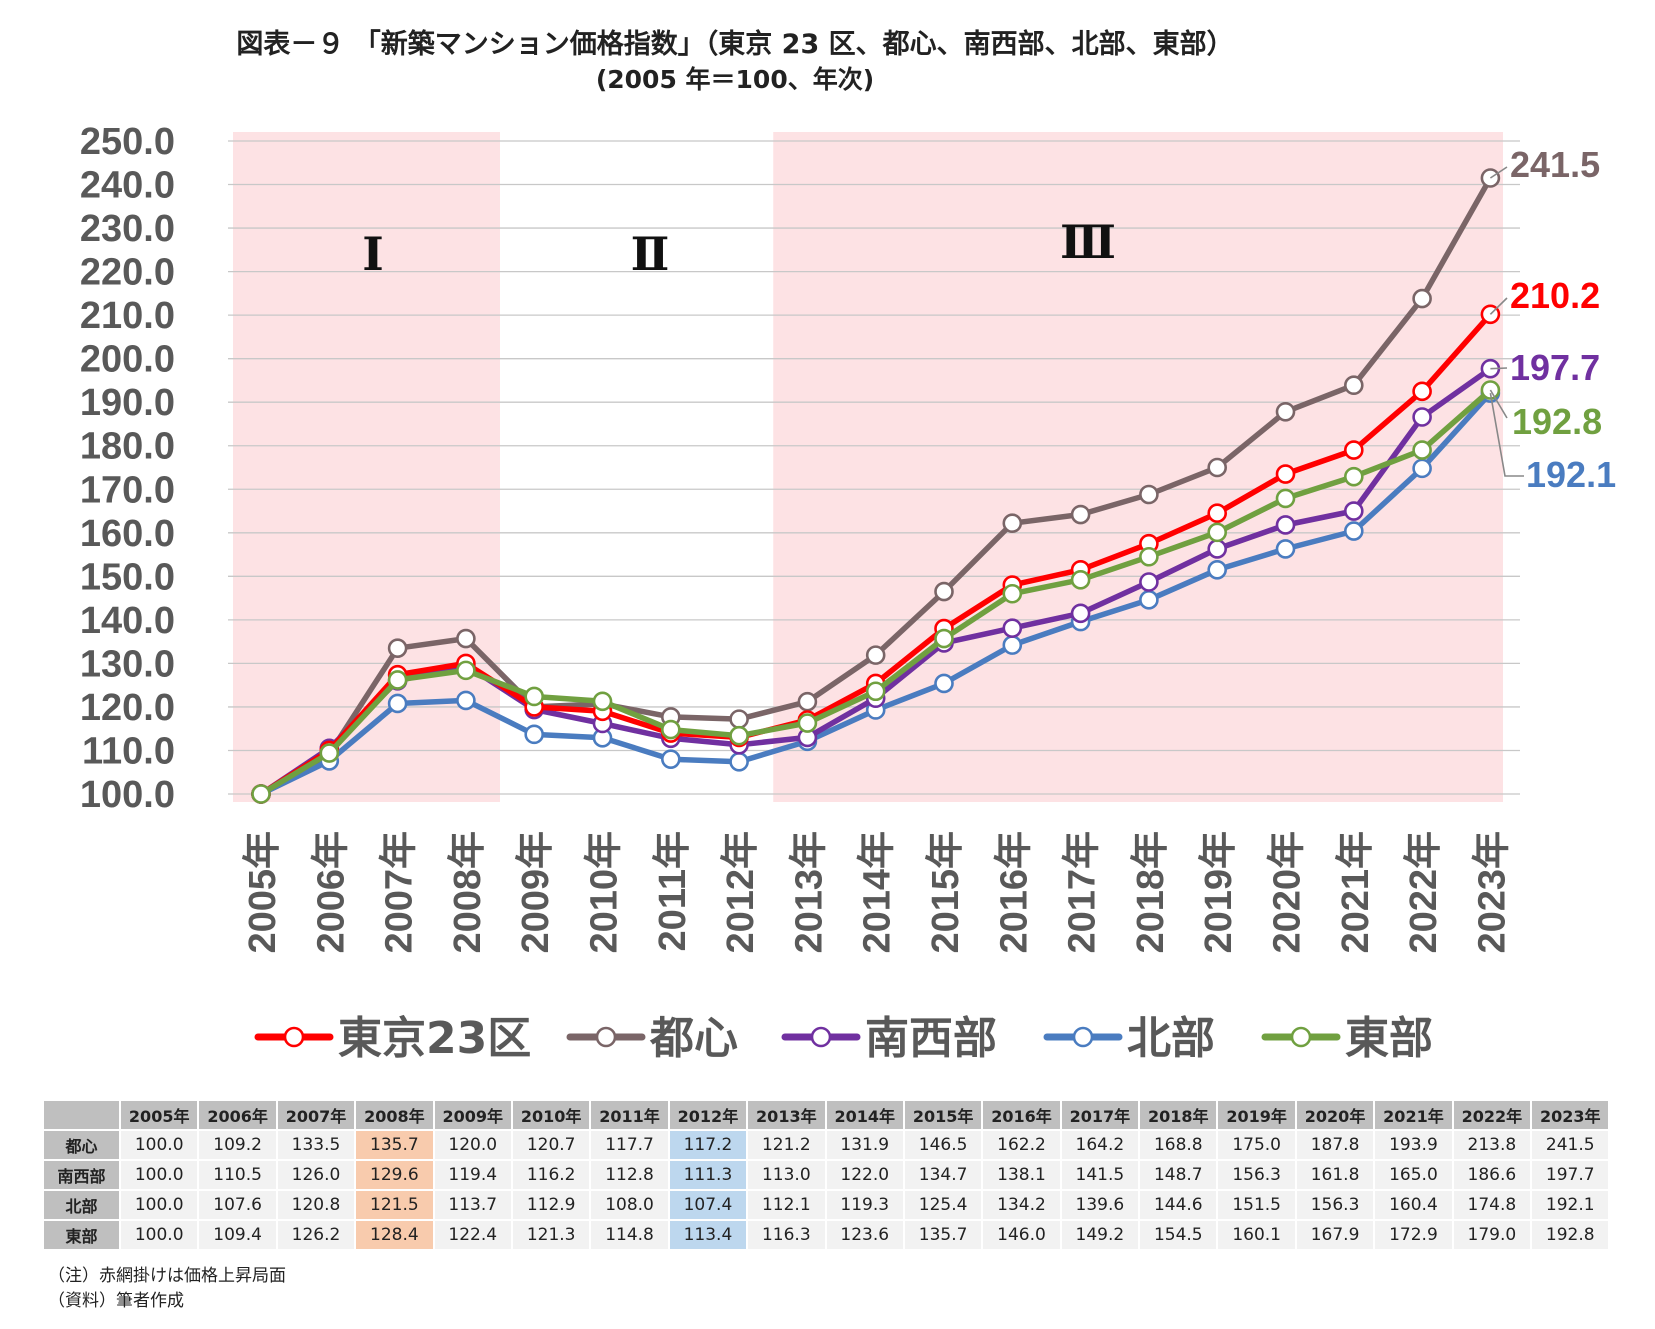  Describe the element at coordinates (787, 1205) in the screenshot. I see `table-cell: 112.1` at that location.